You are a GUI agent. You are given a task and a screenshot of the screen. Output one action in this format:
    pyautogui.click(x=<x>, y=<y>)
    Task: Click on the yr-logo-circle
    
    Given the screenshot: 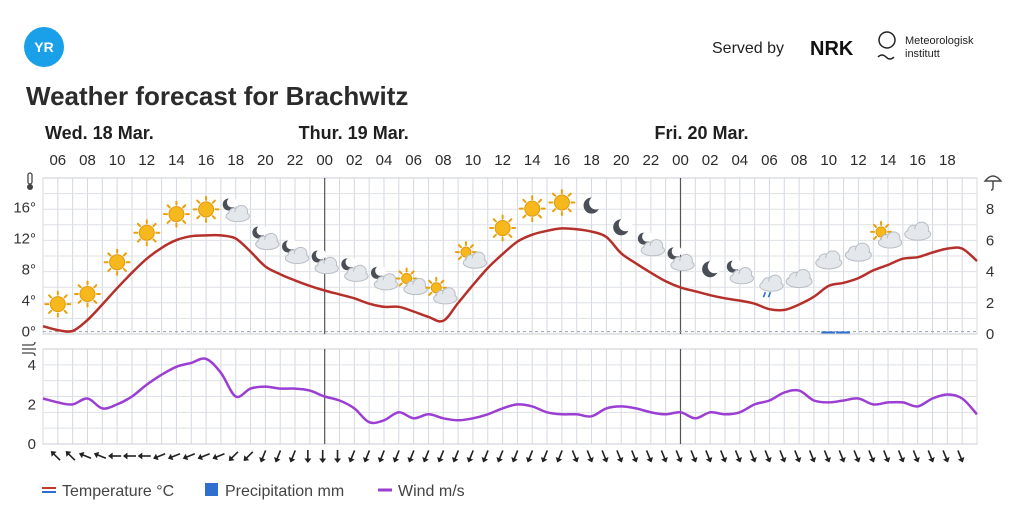 What is the action you would take?
    pyautogui.click(x=44, y=47)
    